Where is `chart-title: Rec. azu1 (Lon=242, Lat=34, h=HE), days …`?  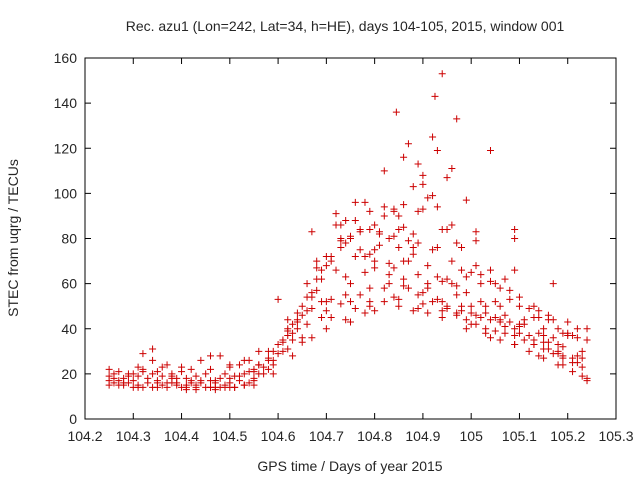
chart-title: Rec. azu1 (Lon=242, Lat=34, h=HE), days … is located at coordinates (345, 26).